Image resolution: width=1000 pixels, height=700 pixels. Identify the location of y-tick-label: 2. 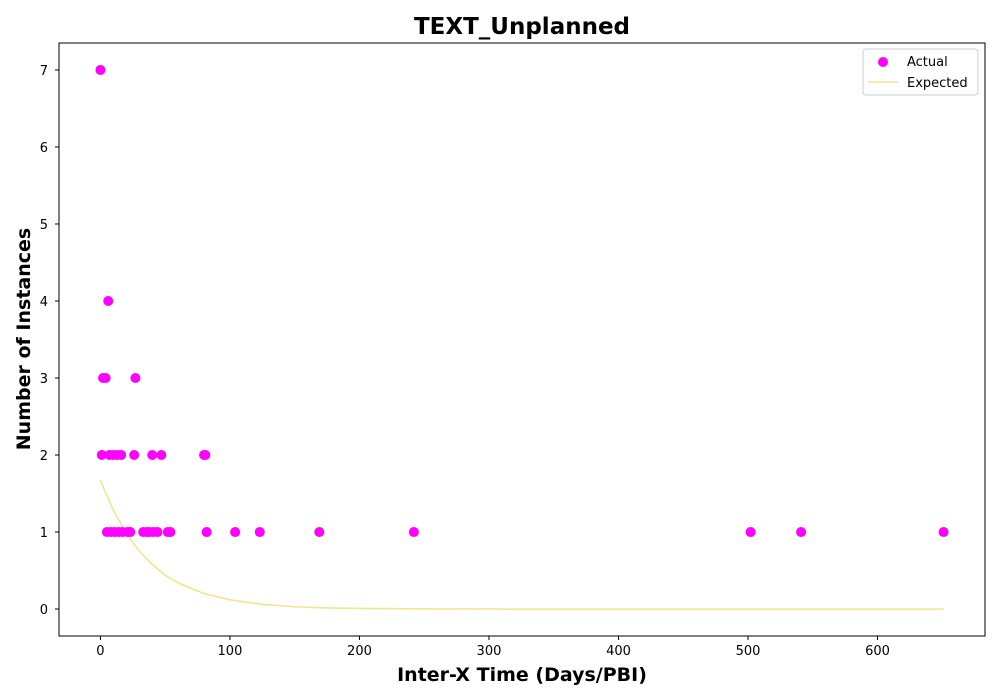
(44, 456).